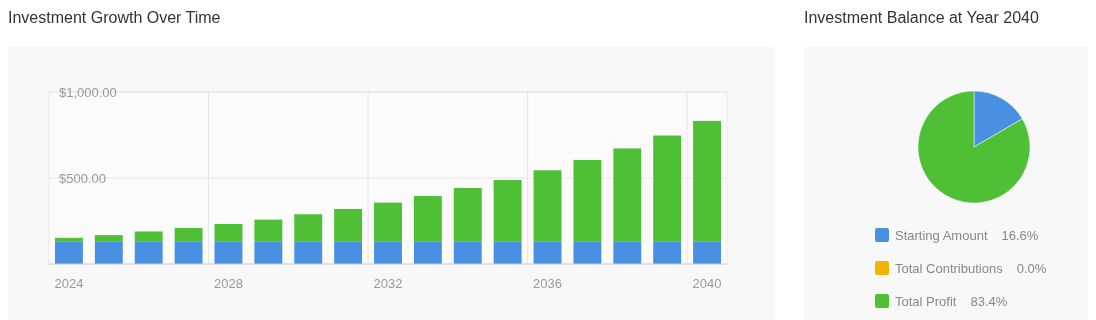 This screenshot has width=1096, height=320. I want to click on x-tick-label: 2036, so click(547, 283).